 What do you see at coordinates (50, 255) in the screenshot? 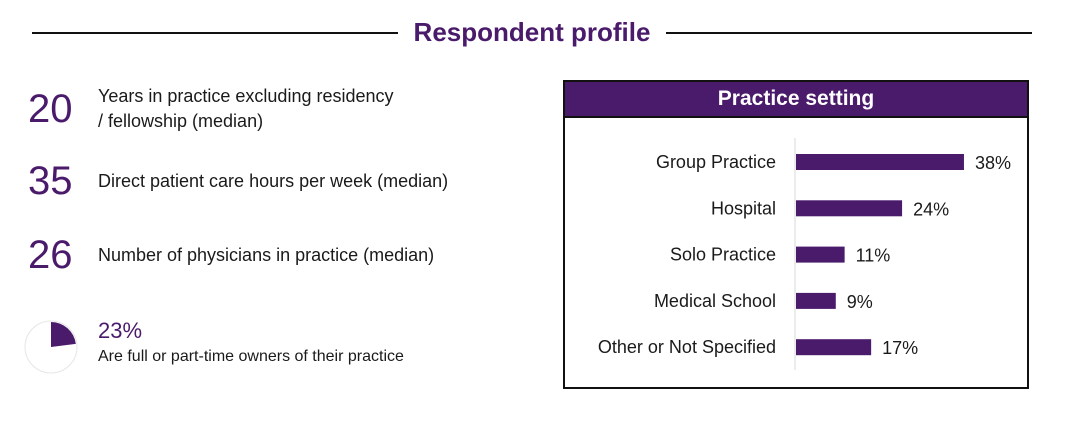
I see `stat-value: 26` at bounding box center [50, 255].